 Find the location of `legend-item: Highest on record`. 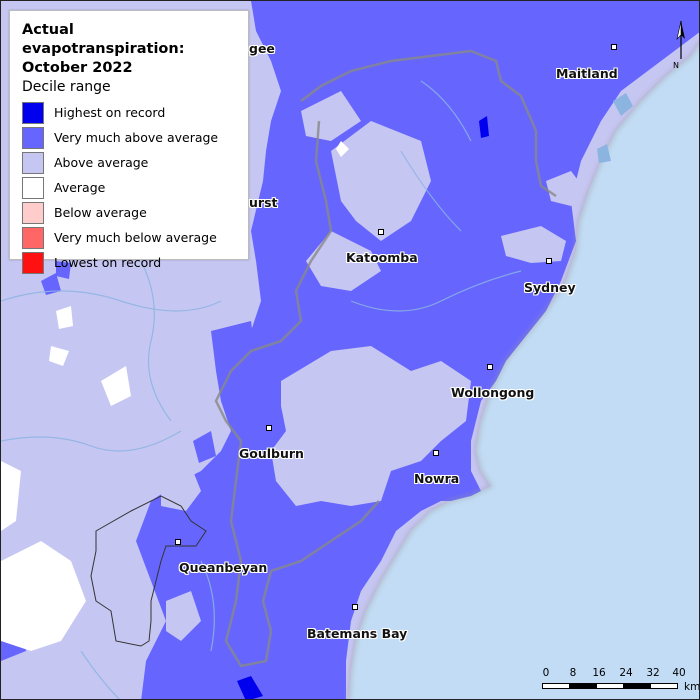

legend-item: Highest on record is located at coordinates (129, 112).